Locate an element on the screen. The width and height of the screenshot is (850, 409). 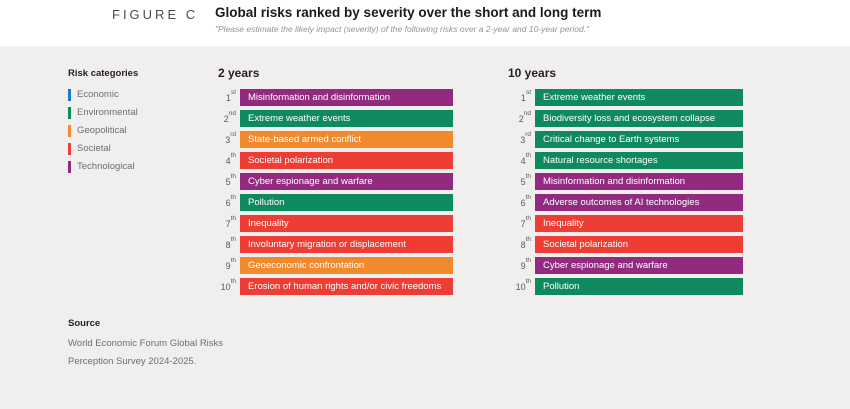
risk-row: 5th Misinformation and disinformation is located at coordinates (625, 181).